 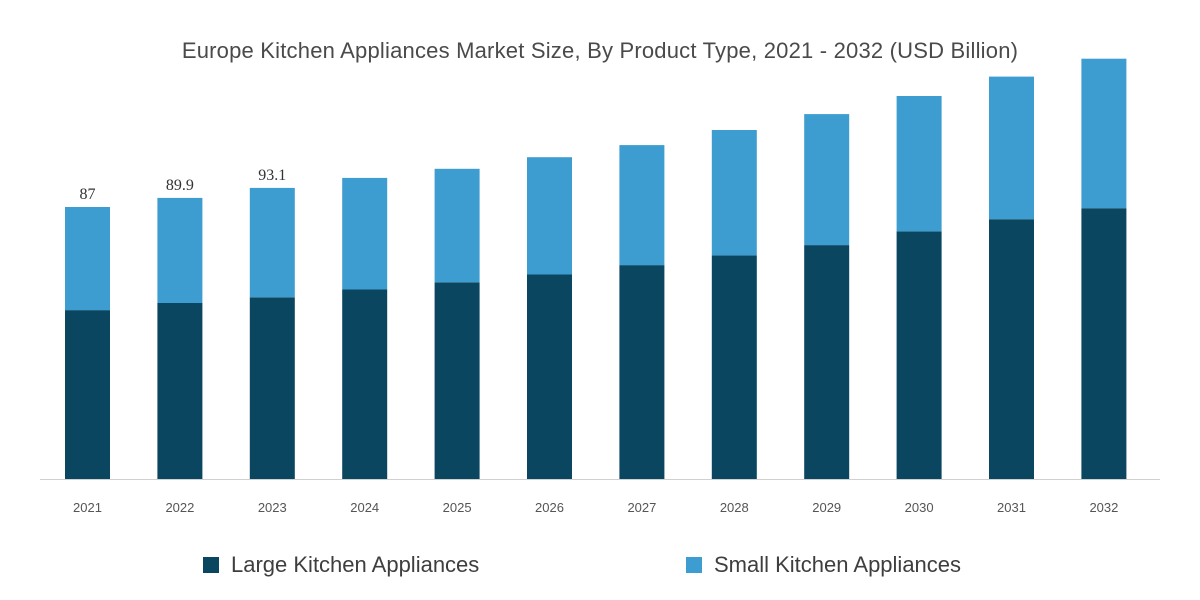 I want to click on bar-large-2025, so click(x=457, y=380).